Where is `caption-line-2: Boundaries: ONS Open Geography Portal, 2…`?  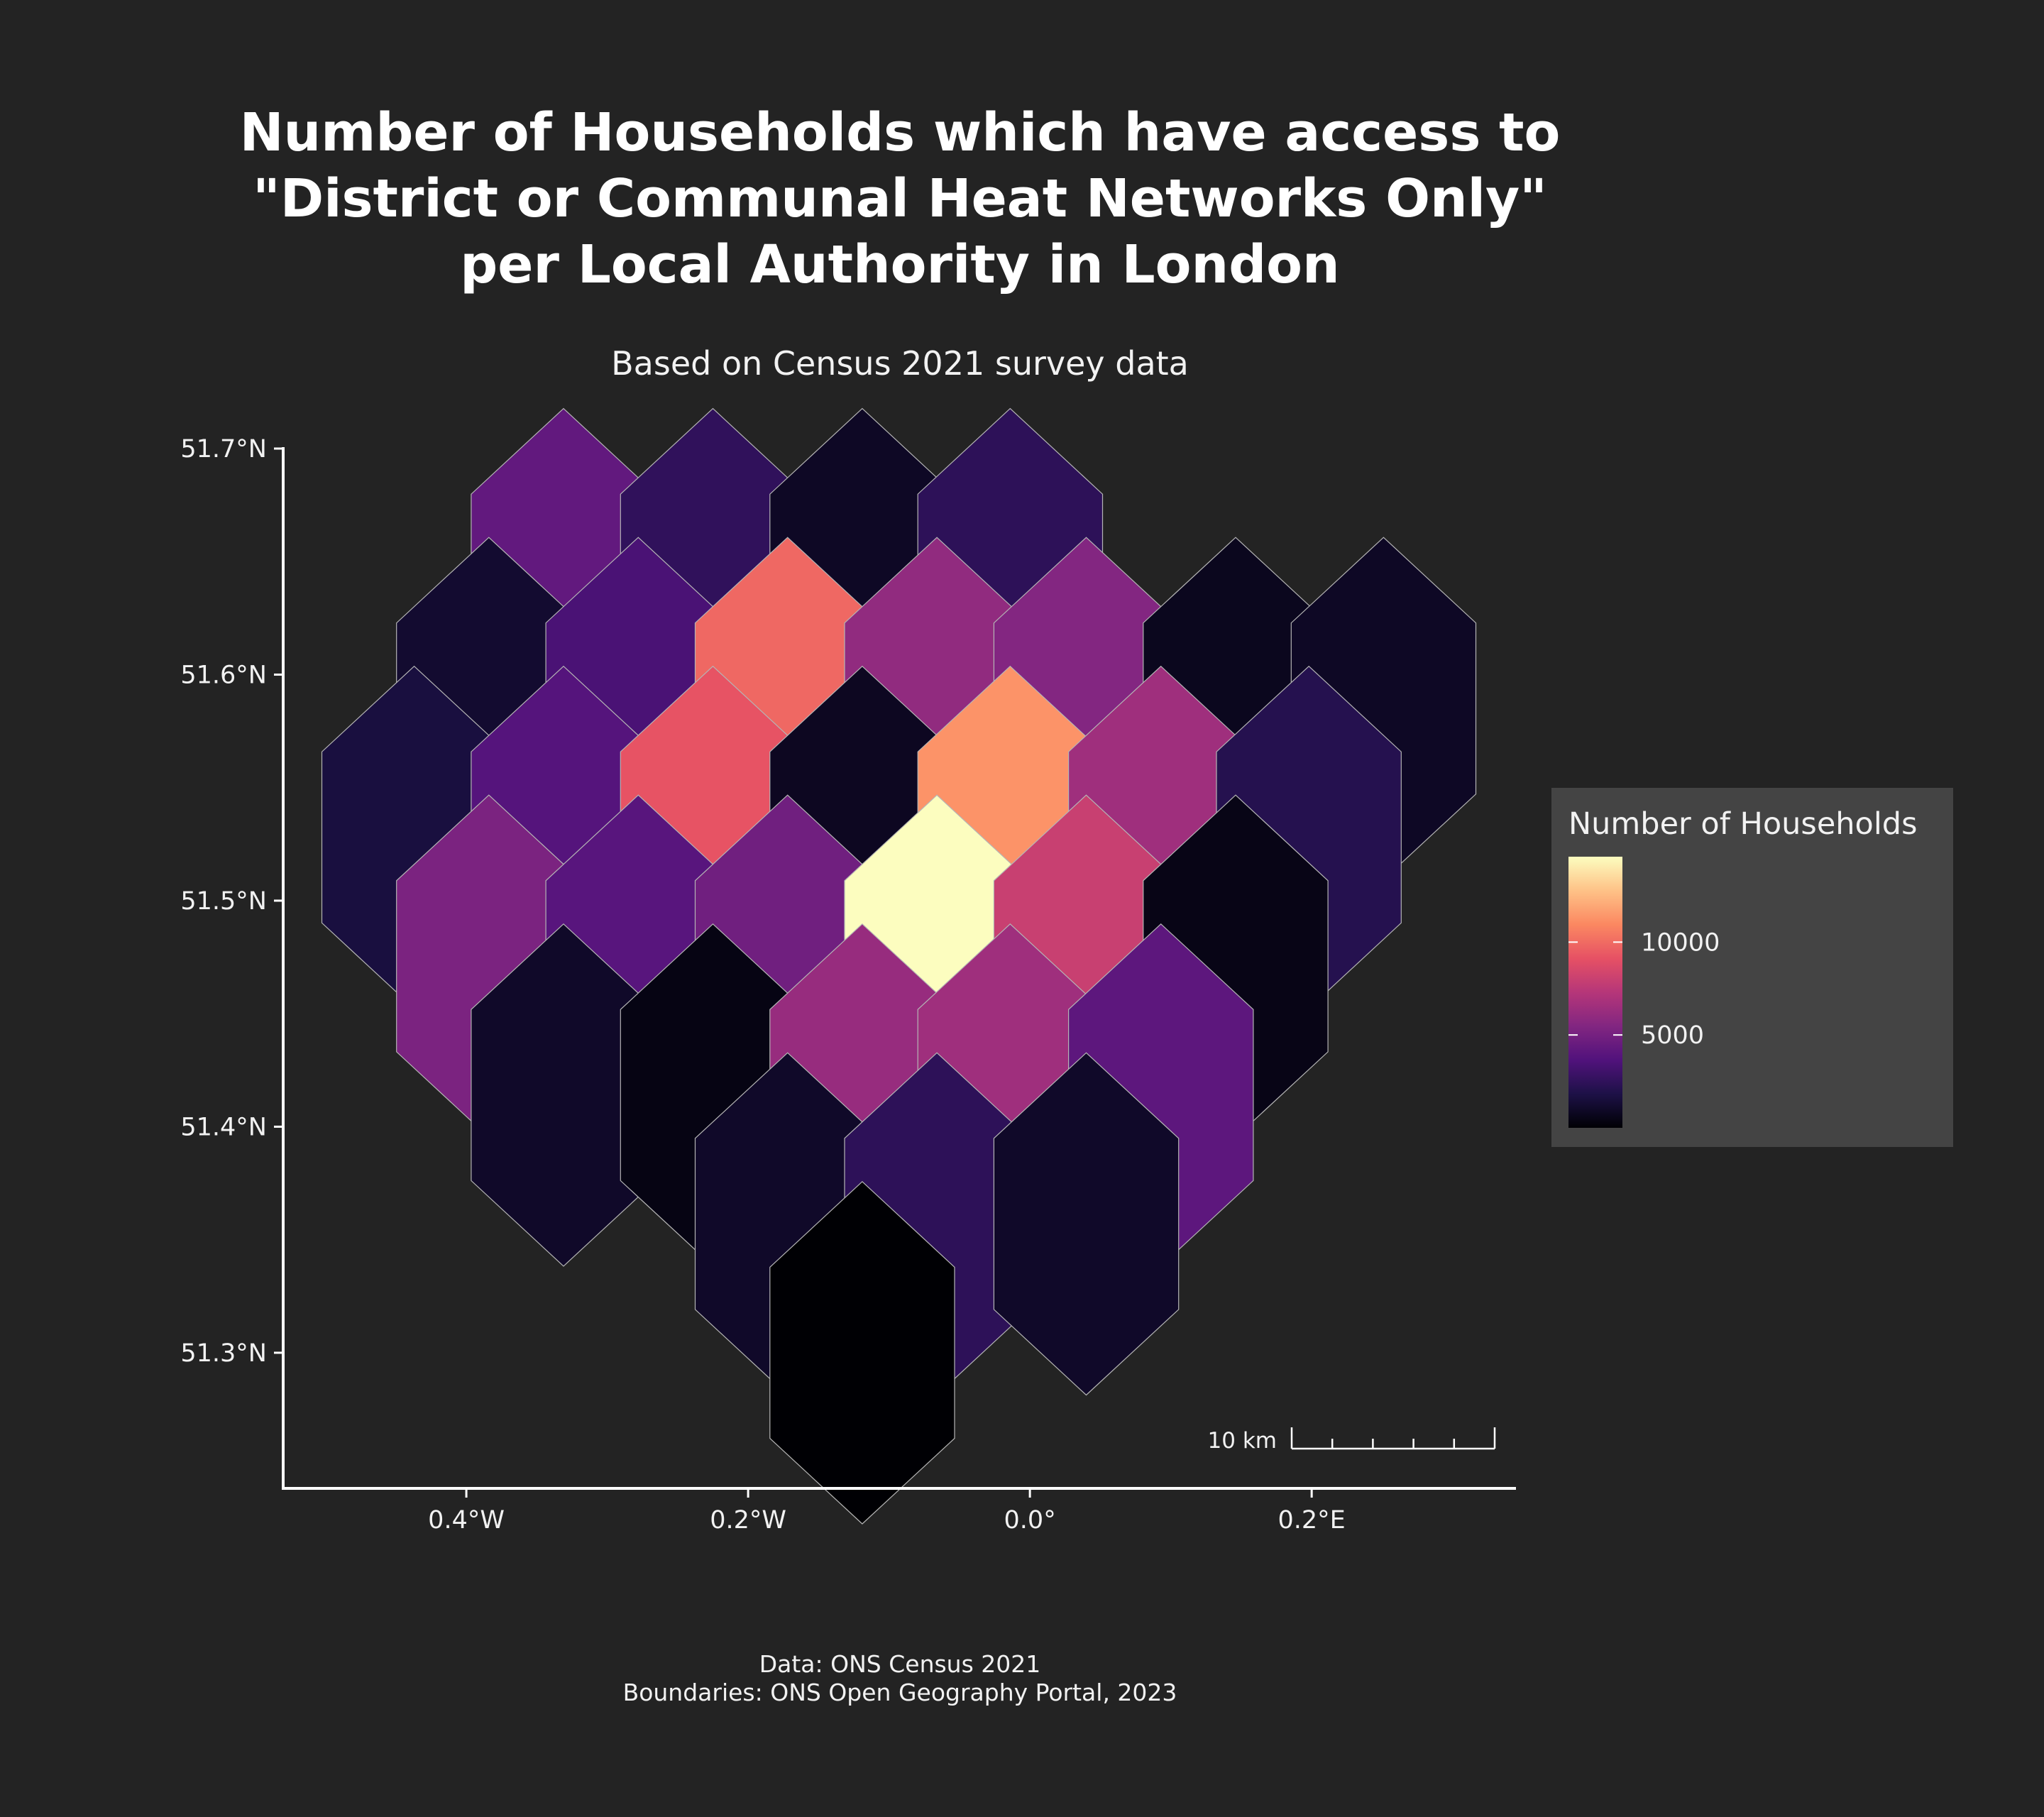
caption-line-2: Boundaries: ONS Open Geography Portal, 2… is located at coordinates (900, 1692).